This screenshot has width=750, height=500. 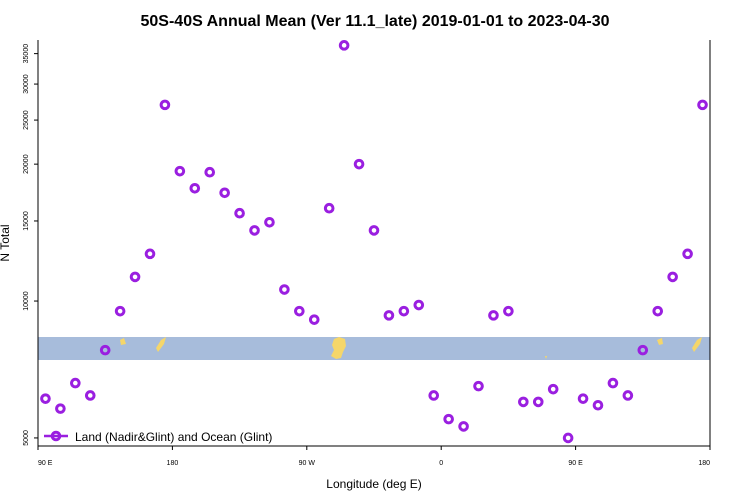 I want to click on legend-swatch-marker, so click(x=56, y=436).